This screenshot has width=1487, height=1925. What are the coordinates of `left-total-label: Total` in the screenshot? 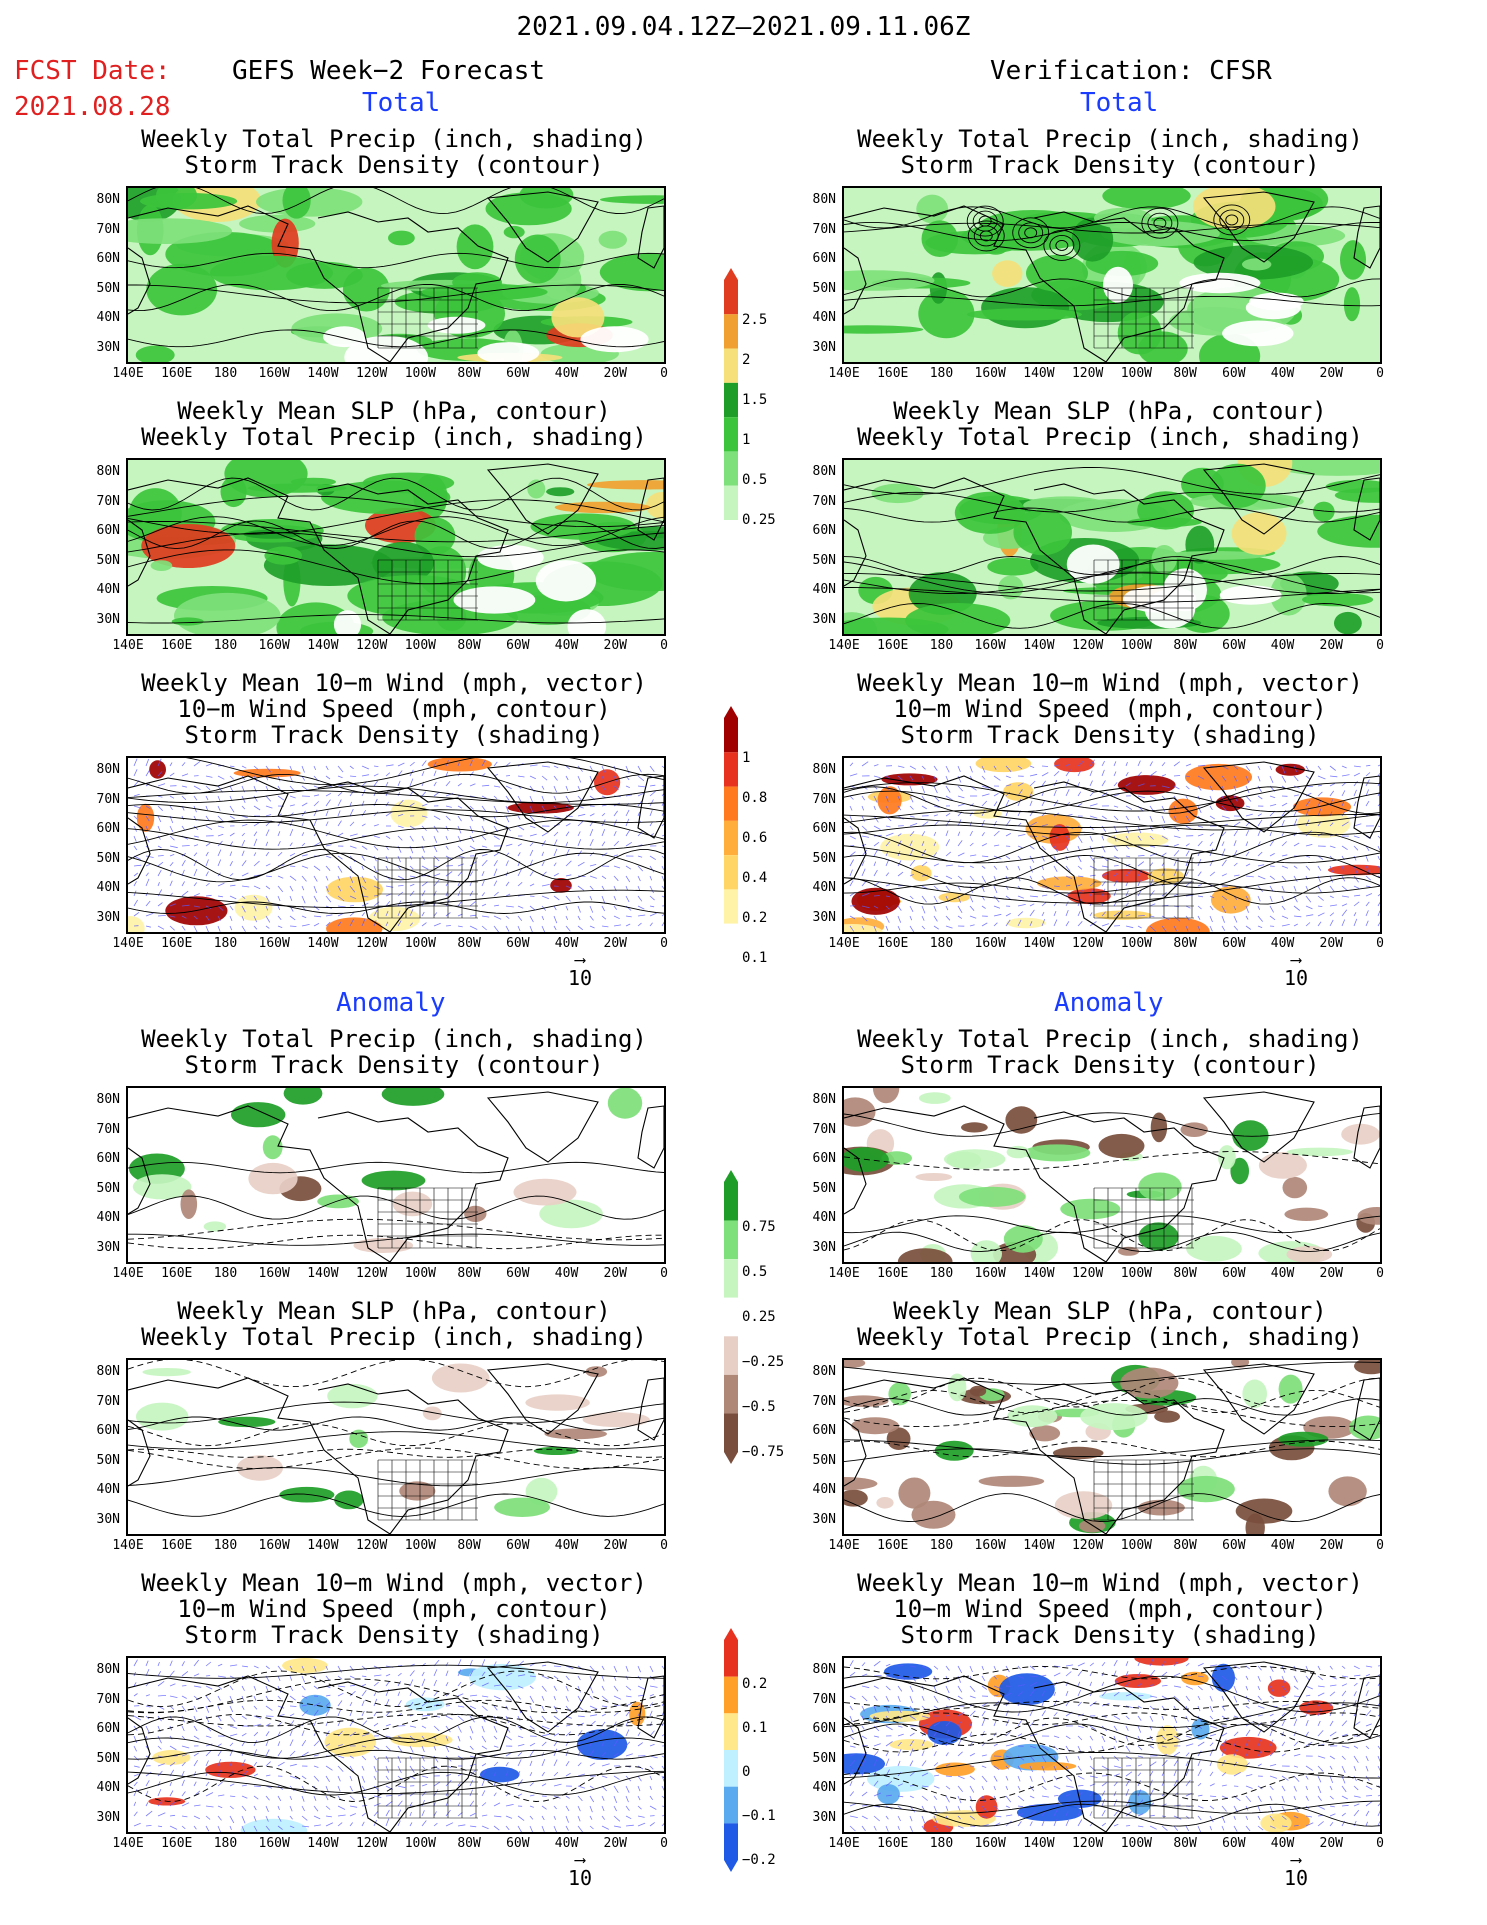 It's located at (401, 103).